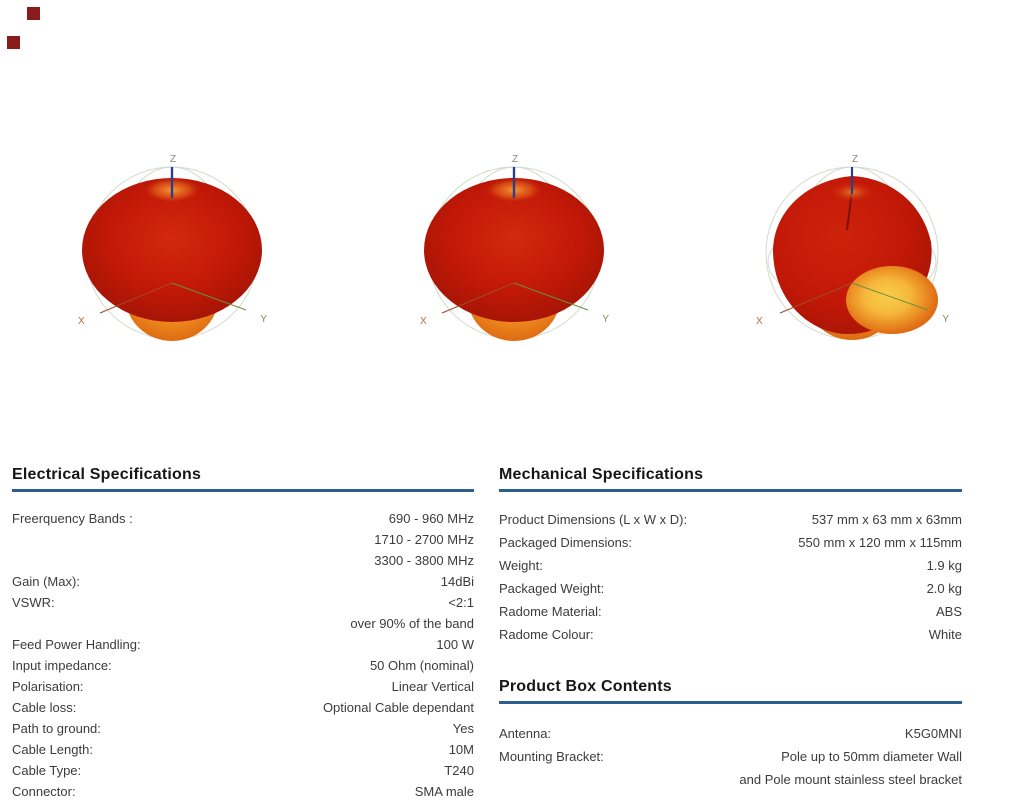 The height and width of the screenshot is (801, 1024). What do you see at coordinates (880, 542) in the screenshot?
I see `spec-value: 550 mm x 120 mm x 115mm` at bounding box center [880, 542].